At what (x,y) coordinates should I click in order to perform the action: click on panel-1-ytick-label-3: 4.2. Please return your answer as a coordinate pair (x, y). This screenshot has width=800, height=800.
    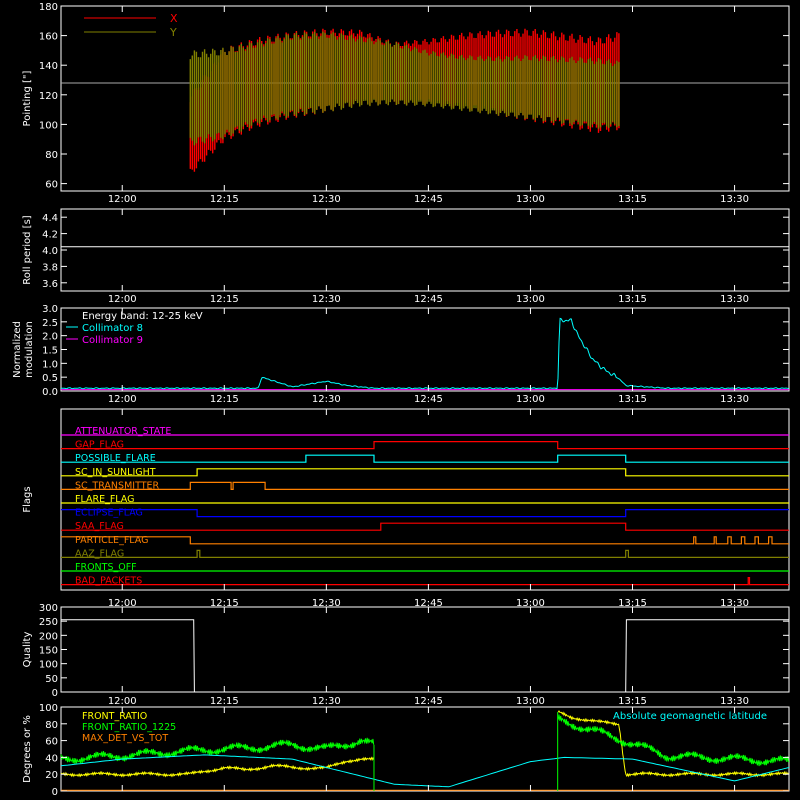
    Looking at the image, I should click on (50, 235).